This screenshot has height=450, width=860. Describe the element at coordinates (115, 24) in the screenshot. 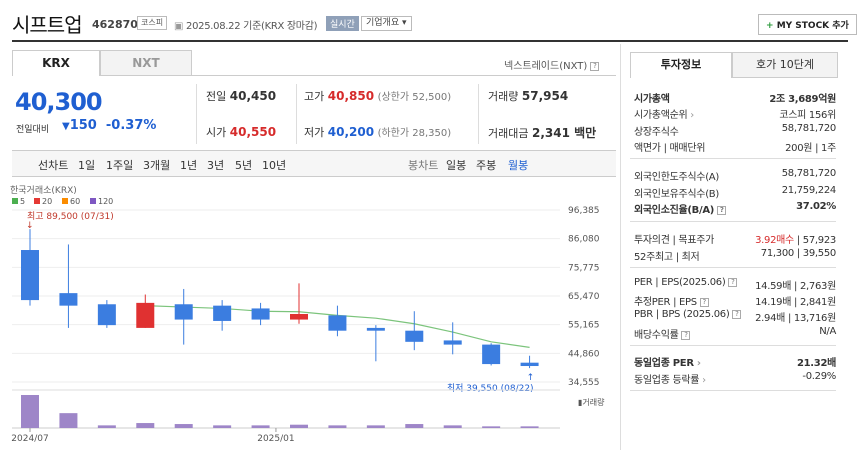

I see `stock-code: 462870` at that location.